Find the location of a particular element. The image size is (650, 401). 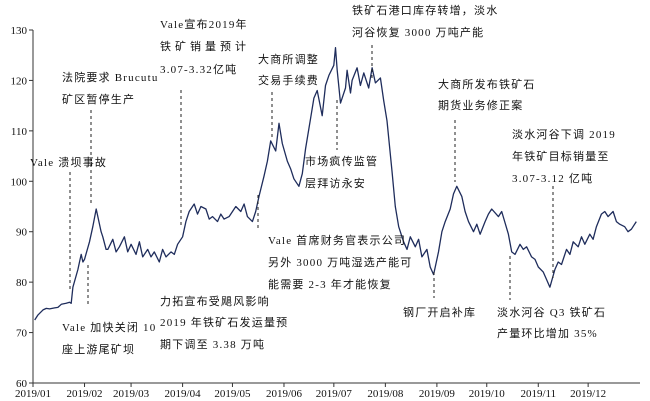

annotation-line: 2019 年铁矿石发运量预 is located at coordinates (224, 322).